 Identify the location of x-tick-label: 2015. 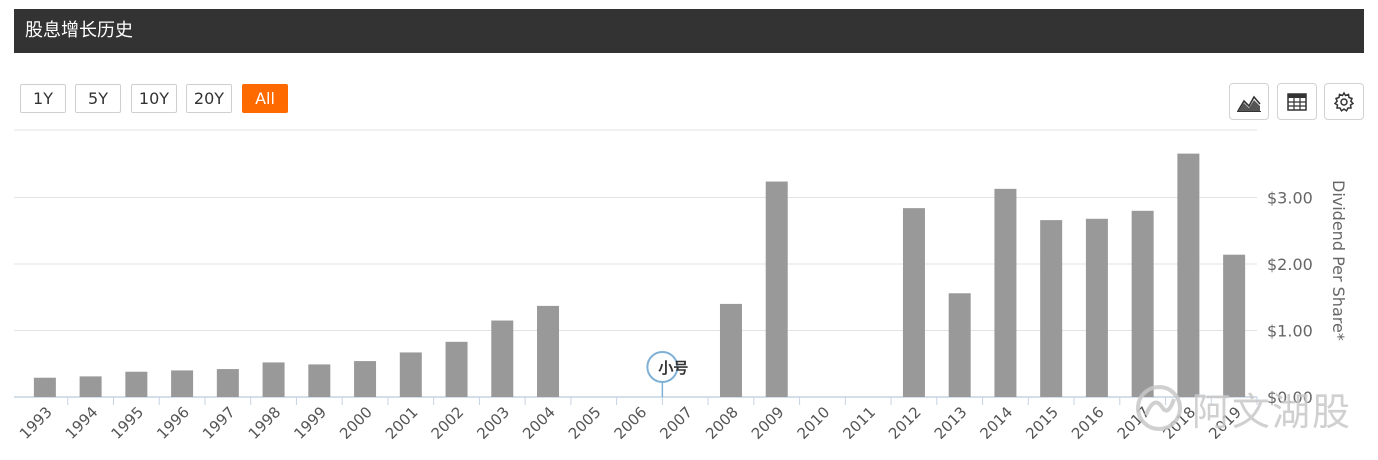
(1042, 423).